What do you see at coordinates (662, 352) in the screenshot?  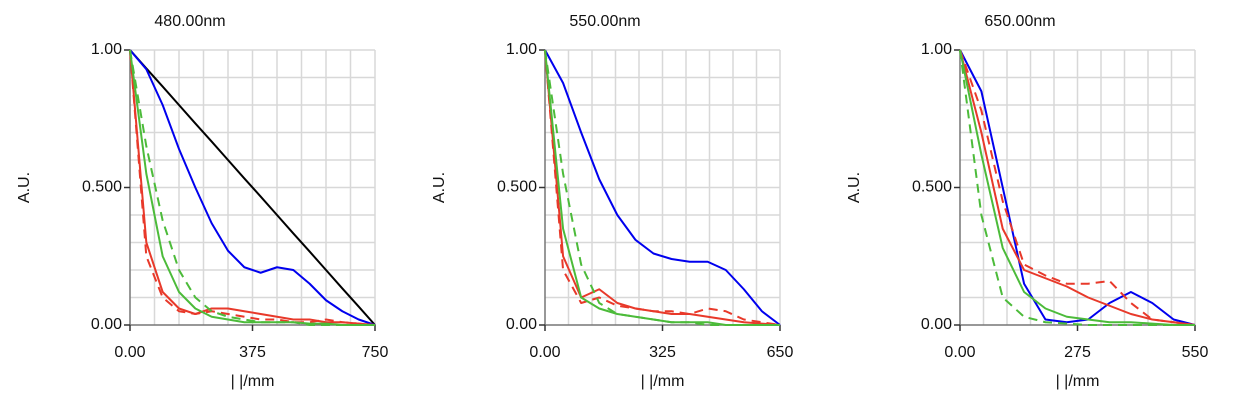 I see `x-tick-label: 325` at bounding box center [662, 352].